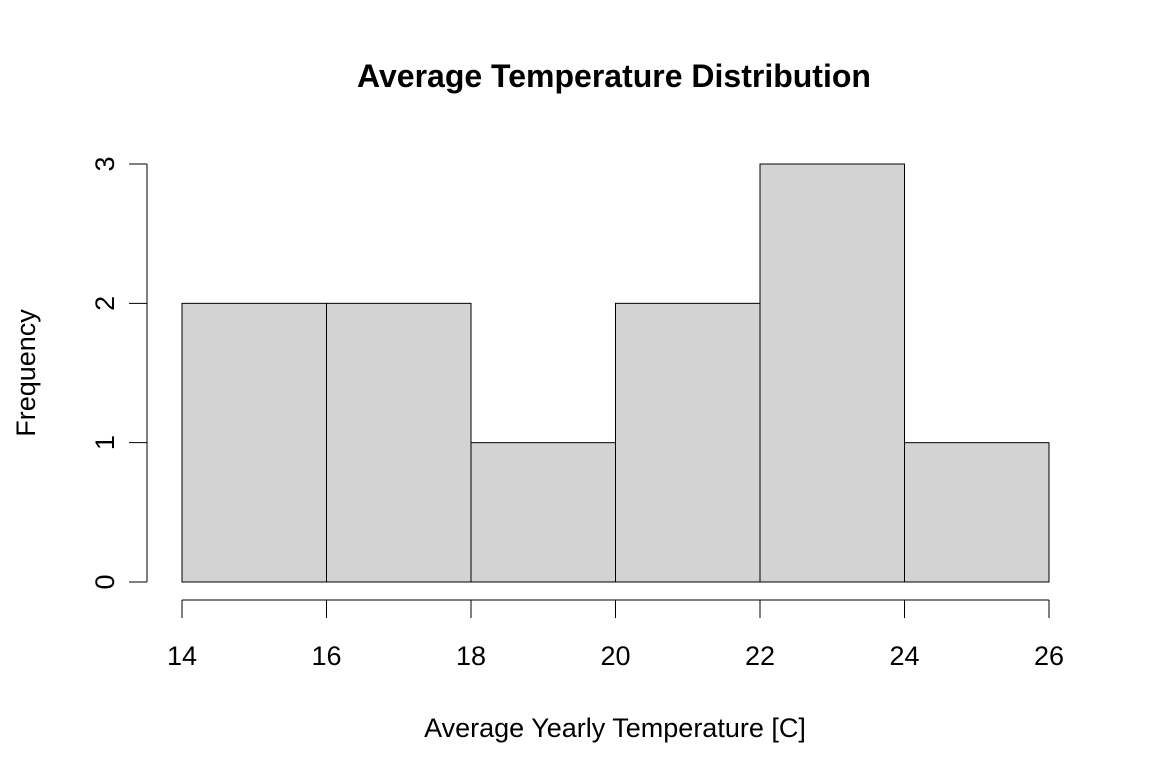 The image size is (1160, 783). What do you see at coordinates (760, 656) in the screenshot?
I see `x-tick-label: 22` at bounding box center [760, 656].